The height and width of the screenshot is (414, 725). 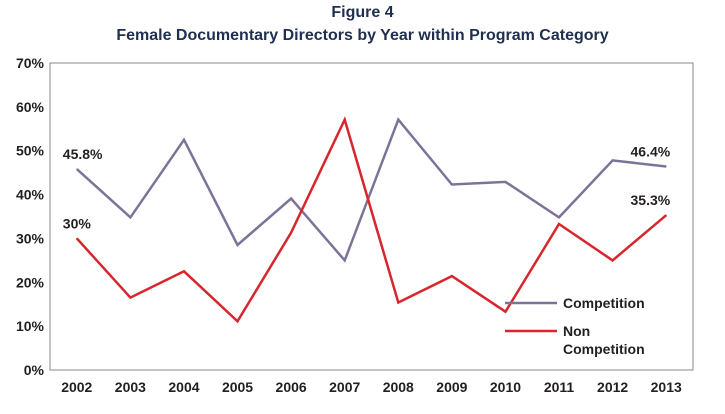 I want to click on x-tick-label: 2005, so click(x=237, y=387).